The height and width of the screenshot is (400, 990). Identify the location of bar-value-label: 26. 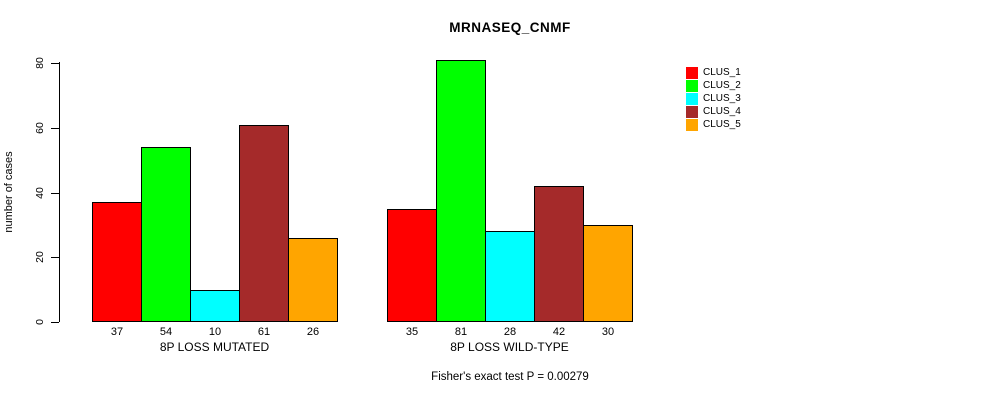
(313, 332).